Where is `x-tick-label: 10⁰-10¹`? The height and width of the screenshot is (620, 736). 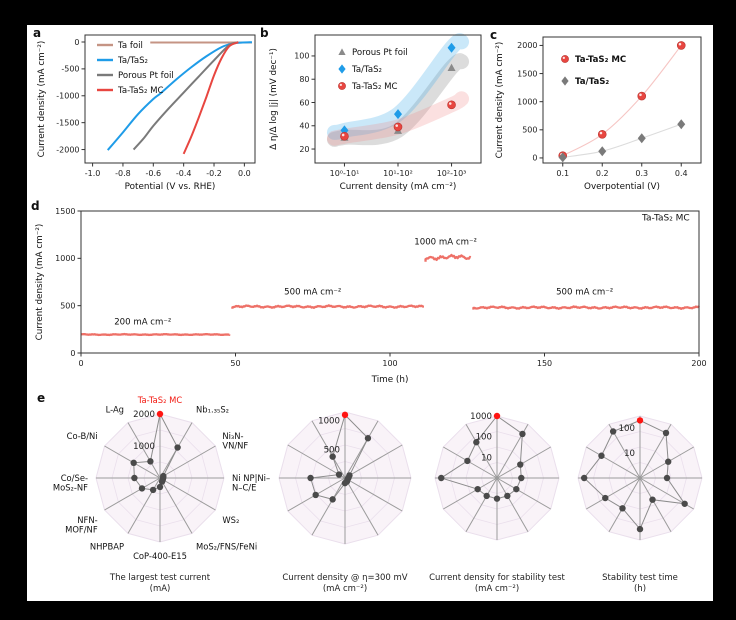 x-tick-label: 10⁰-10¹ is located at coordinates (345, 173).